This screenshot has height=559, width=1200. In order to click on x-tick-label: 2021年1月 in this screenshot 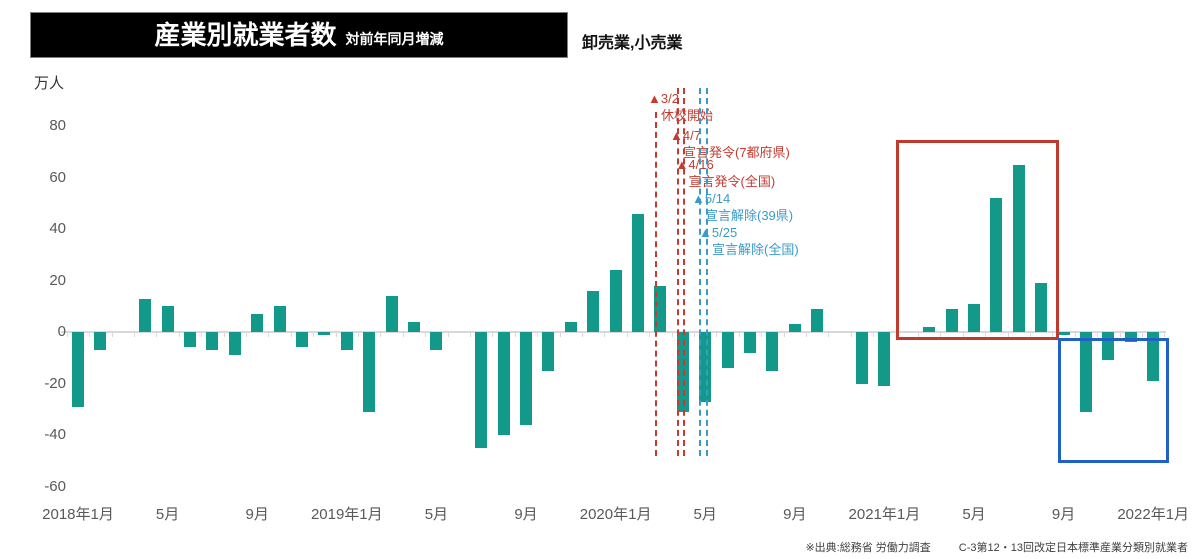, I will do `click(884, 514)`.